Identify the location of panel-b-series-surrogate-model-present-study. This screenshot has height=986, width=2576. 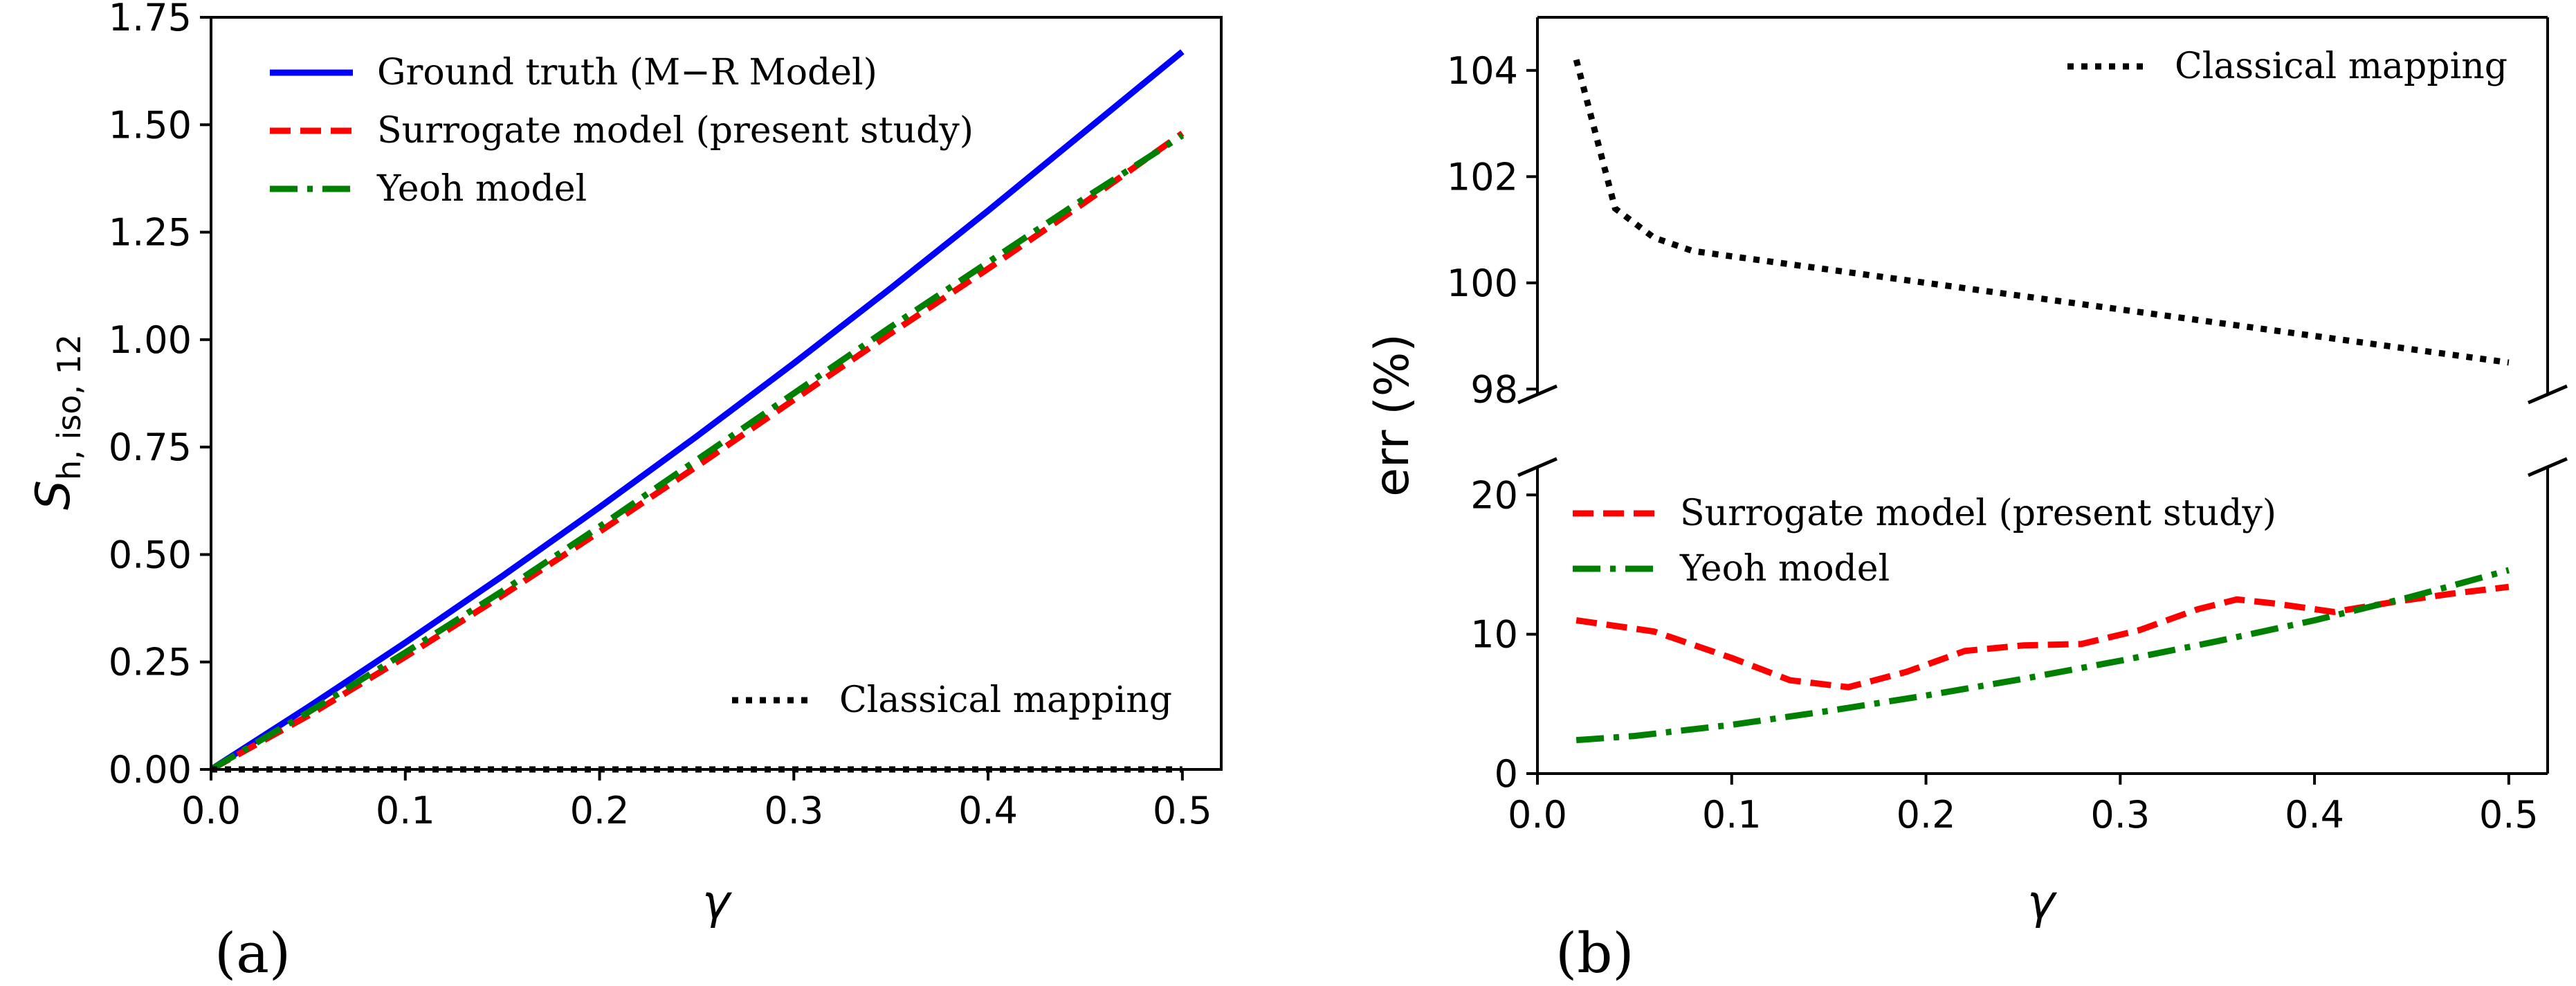
(2043, 637).